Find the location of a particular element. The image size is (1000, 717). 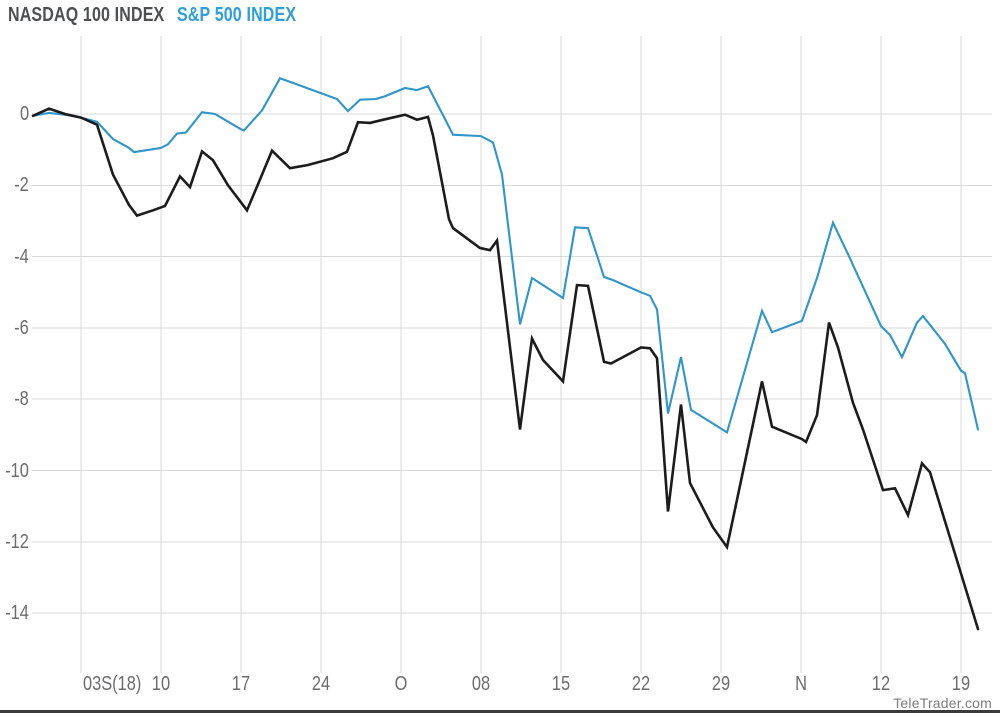

chart-legend: NASDAQ 100 INDEX S&P 500 INDEX is located at coordinates (152, 15).